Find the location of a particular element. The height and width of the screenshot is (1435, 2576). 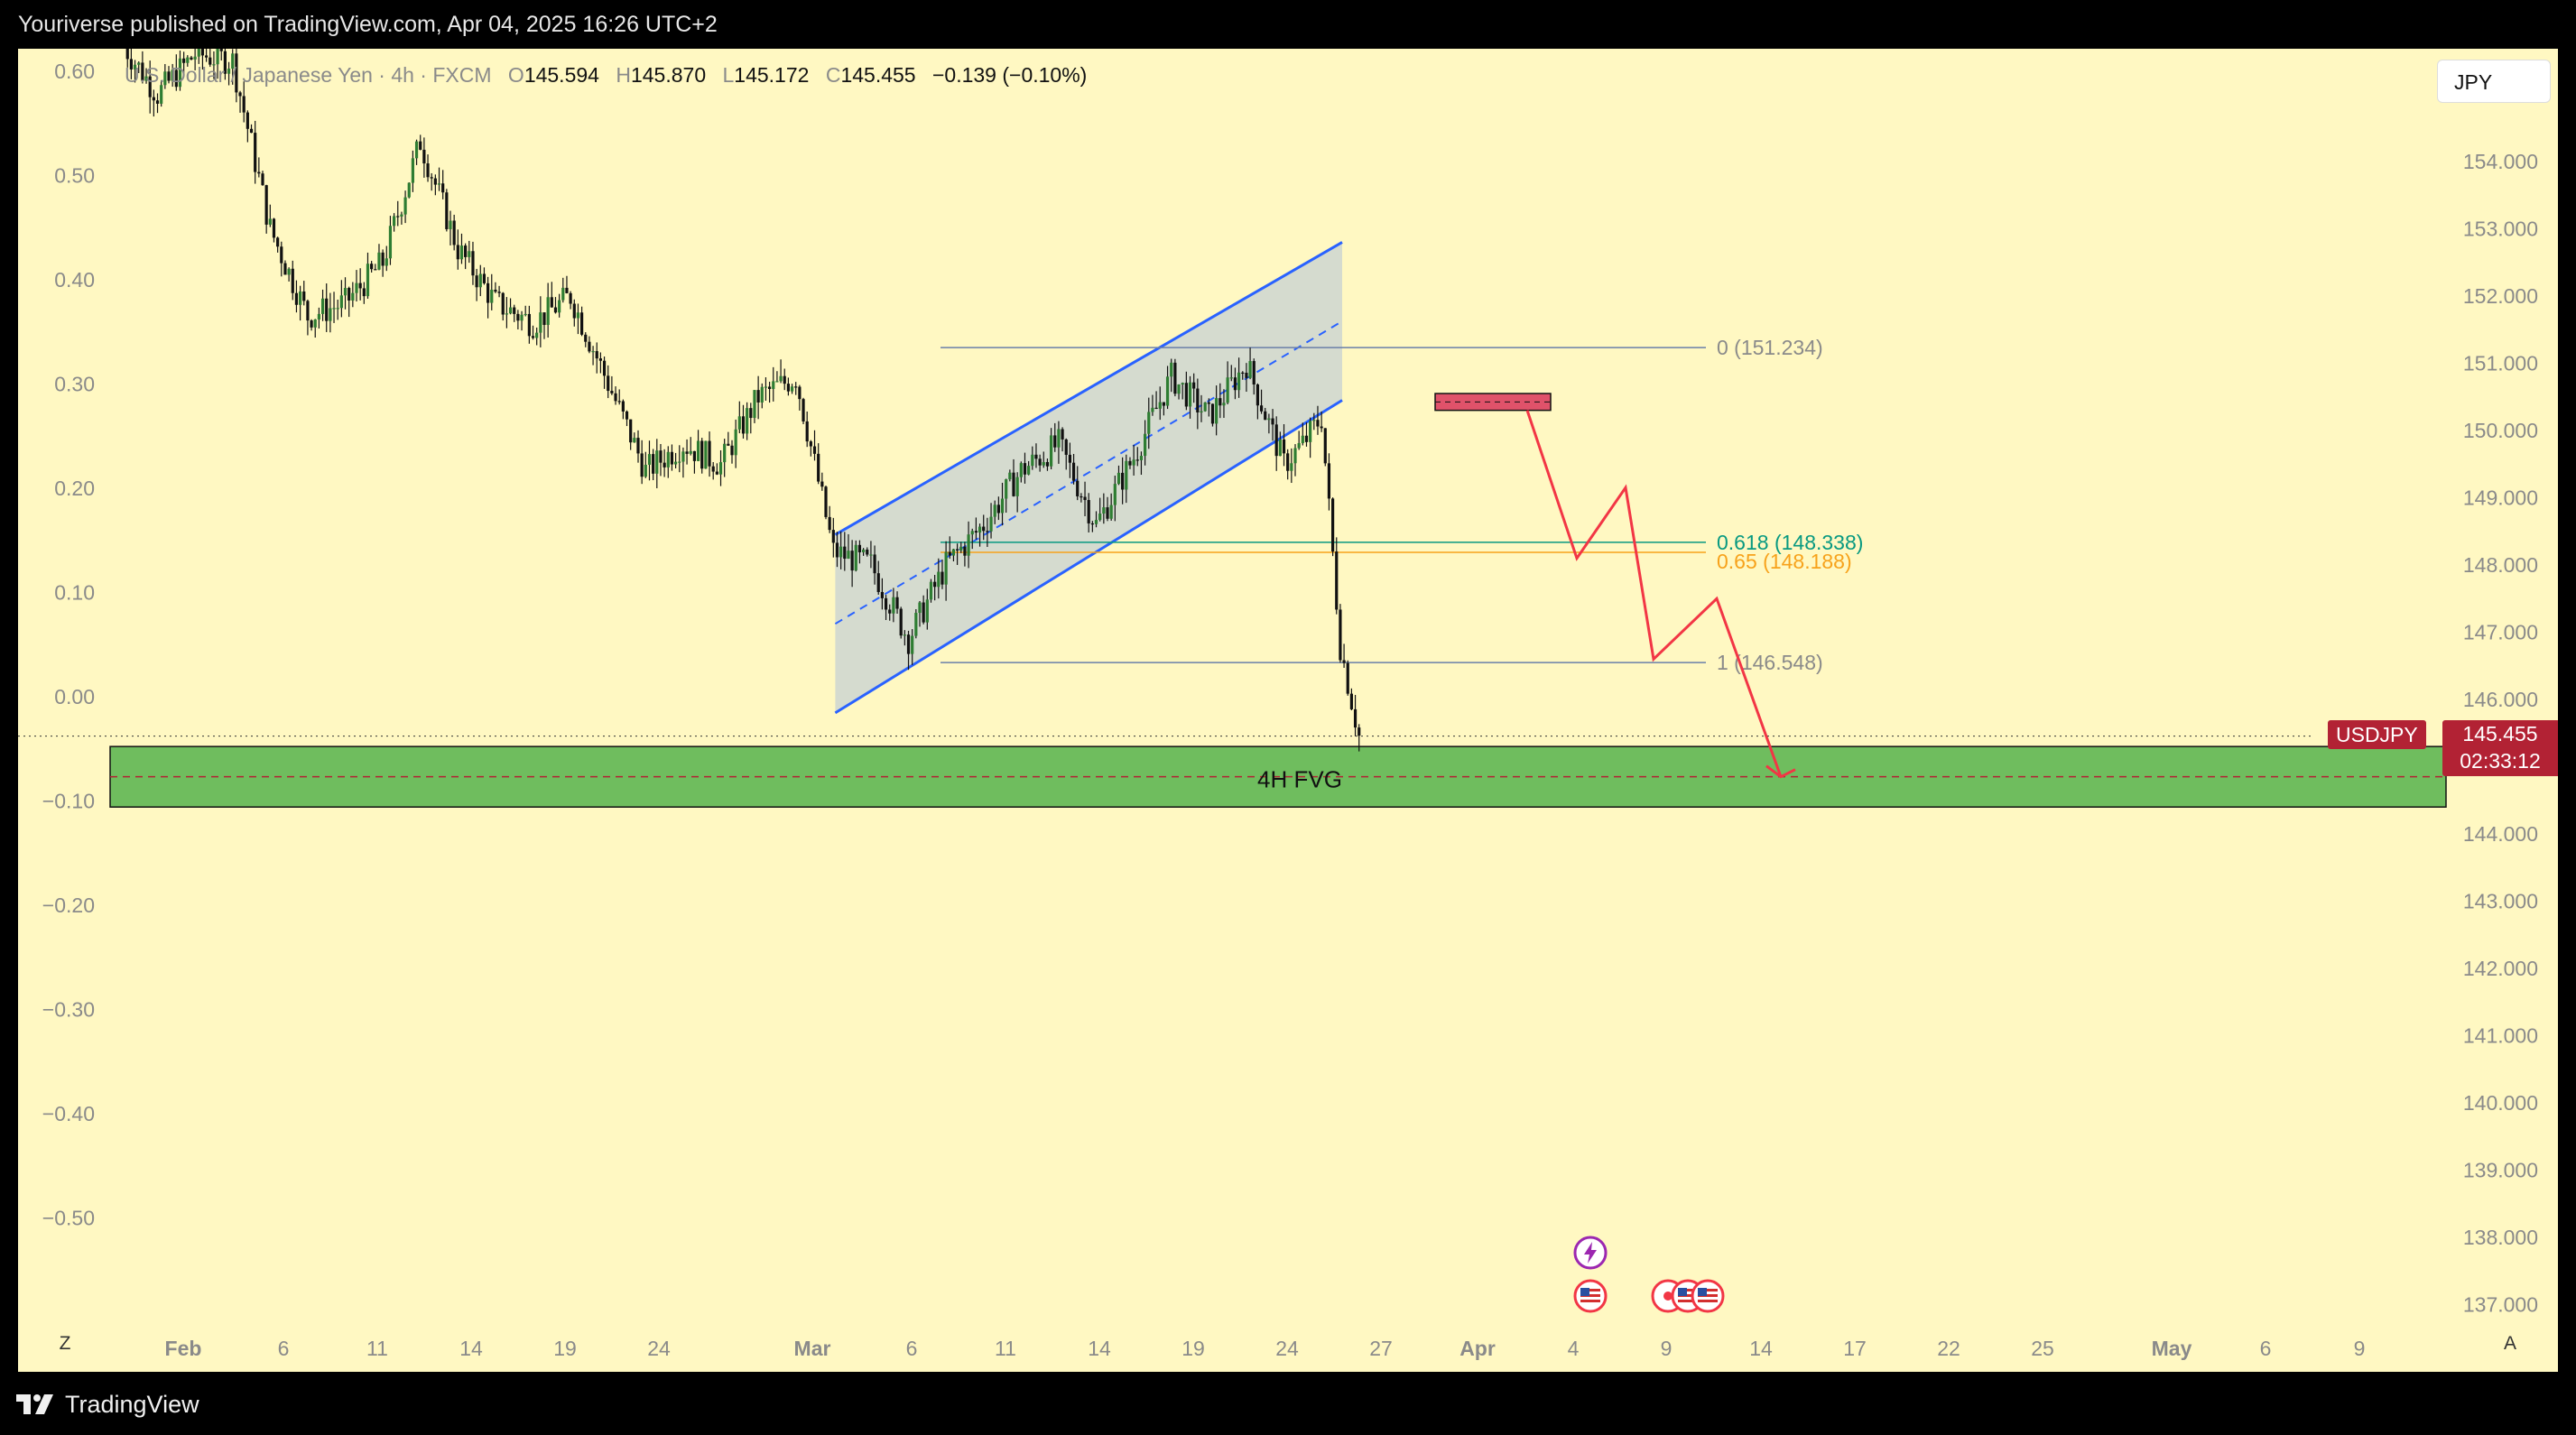

currency-button: JPY is located at coordinates (2494, 81).